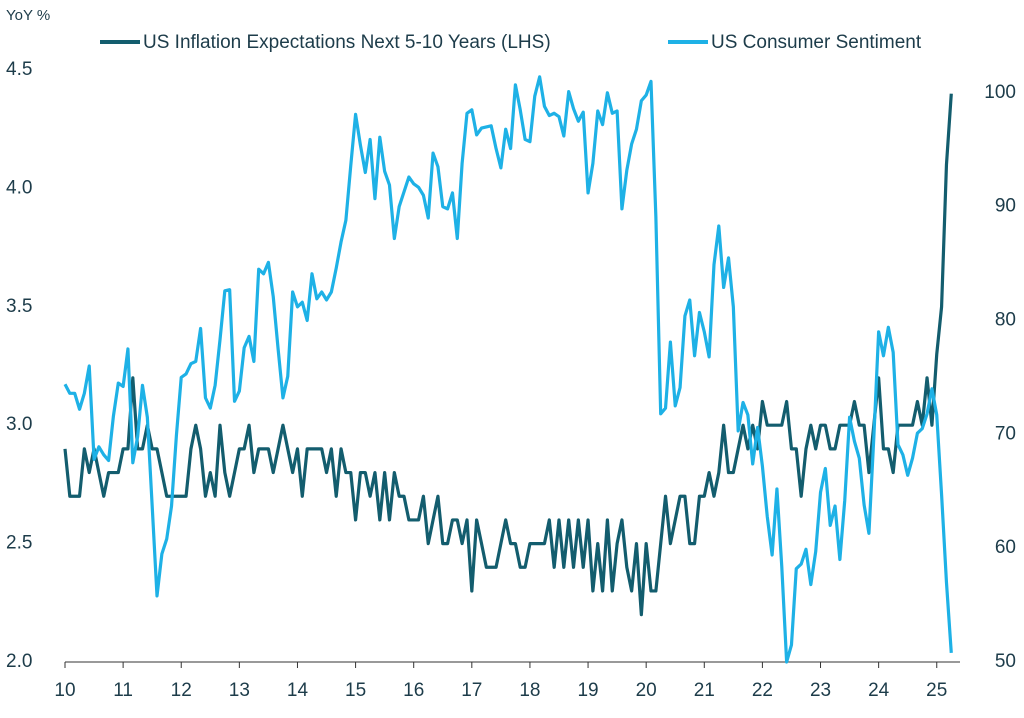  Describe the element at coordinates (28, 15) in the screenshot. I see `y-axis-label: YoY %` at that location.